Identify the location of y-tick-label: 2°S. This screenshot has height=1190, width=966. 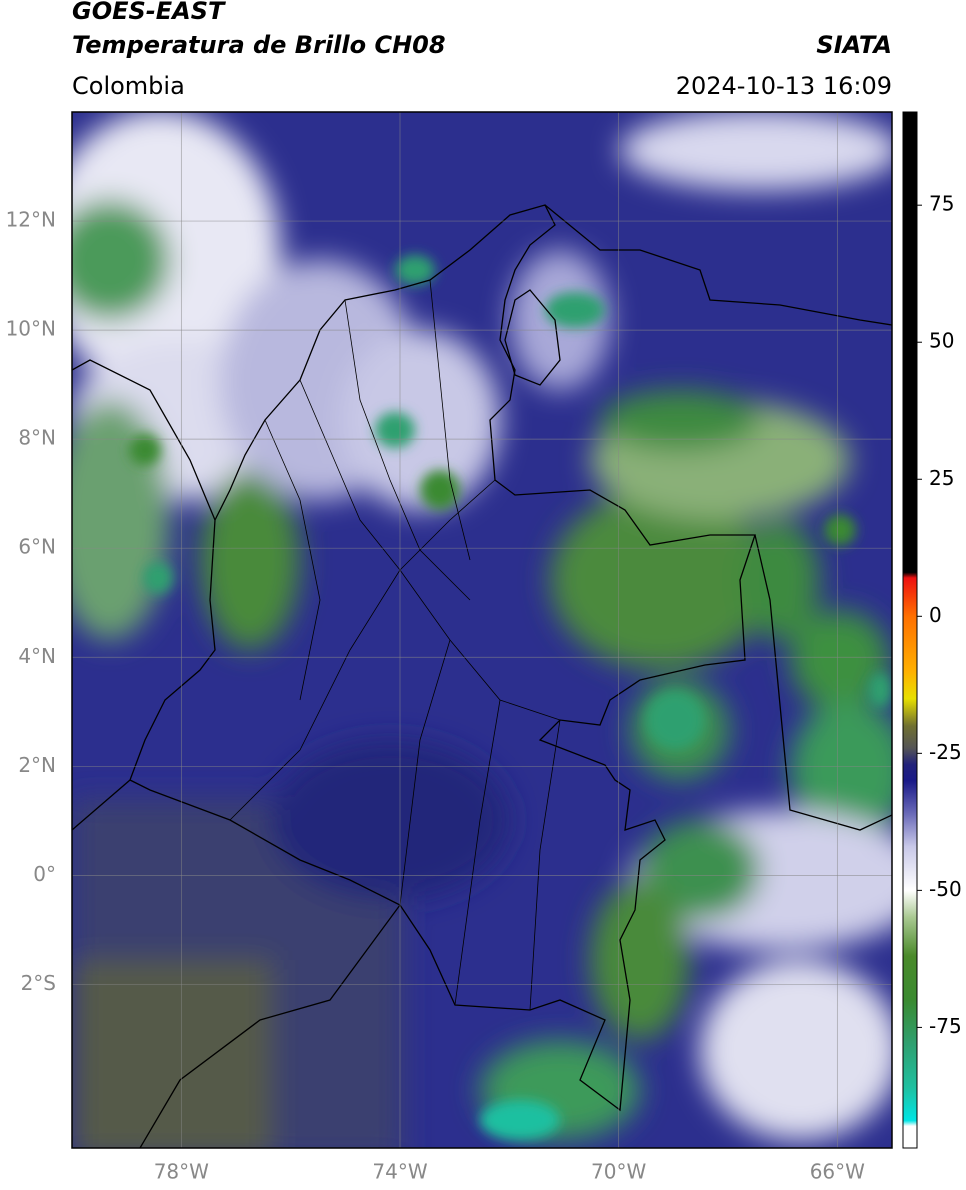
(38, 983).